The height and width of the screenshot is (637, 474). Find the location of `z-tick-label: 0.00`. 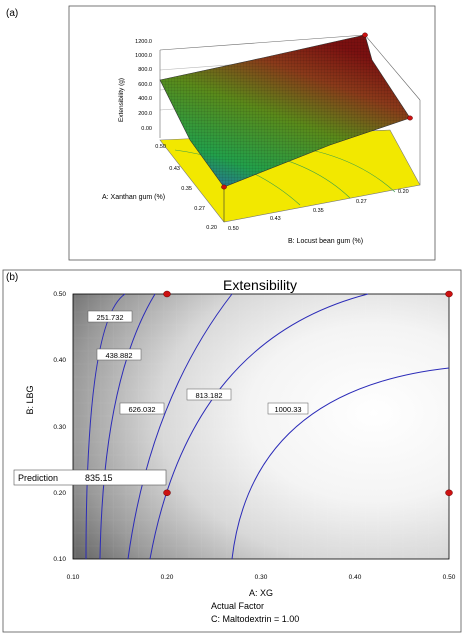

z-tick-label: 0.00 is located at coordinates (146, 129).